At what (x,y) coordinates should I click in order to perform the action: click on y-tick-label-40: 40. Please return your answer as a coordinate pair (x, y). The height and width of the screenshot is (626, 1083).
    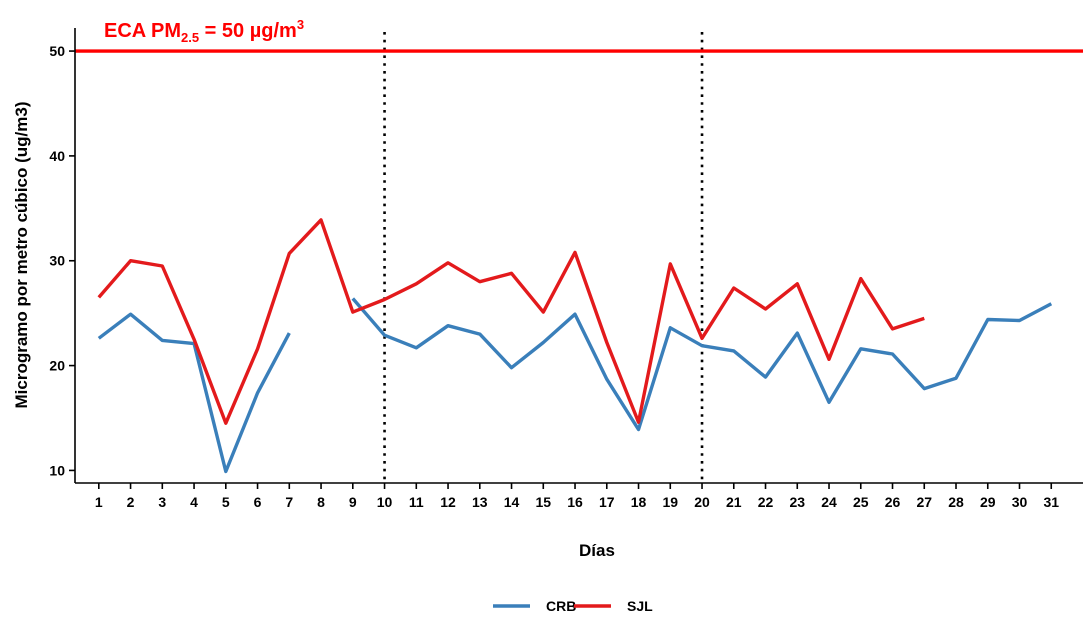
    Looking at the image, I should click on (57, 156).